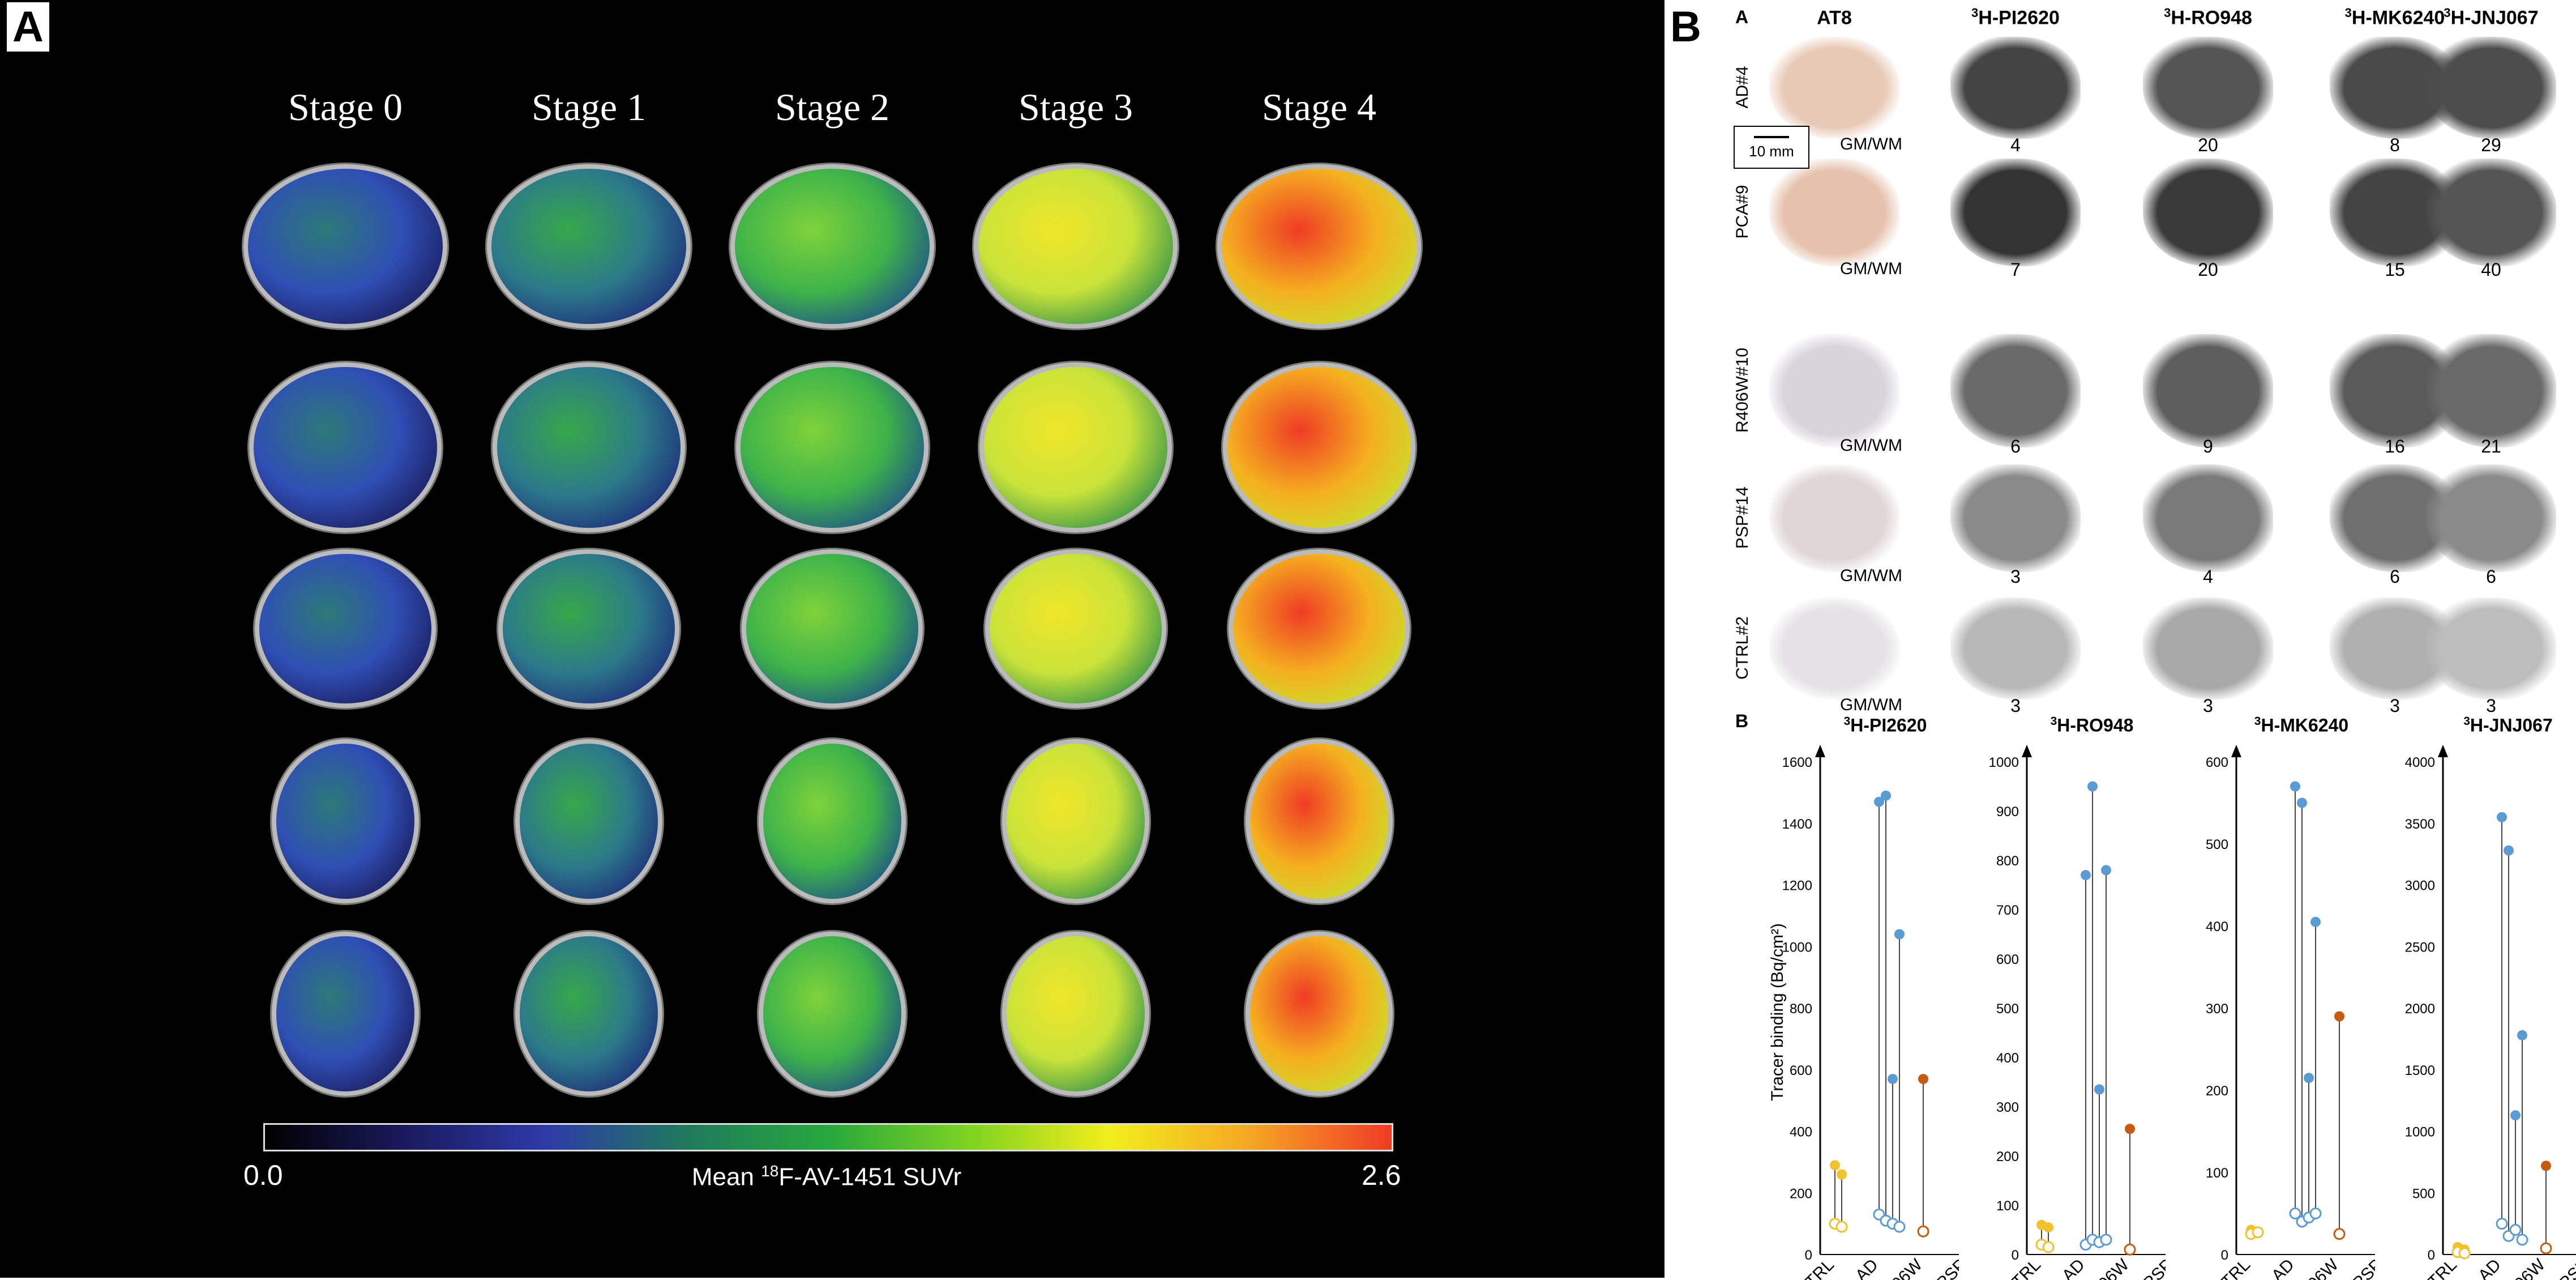 The image size is (2576, 1280). Describe the element at coordinates (2420, 824) in the screenshot. I see `y-tick-label: 3500` at that location.